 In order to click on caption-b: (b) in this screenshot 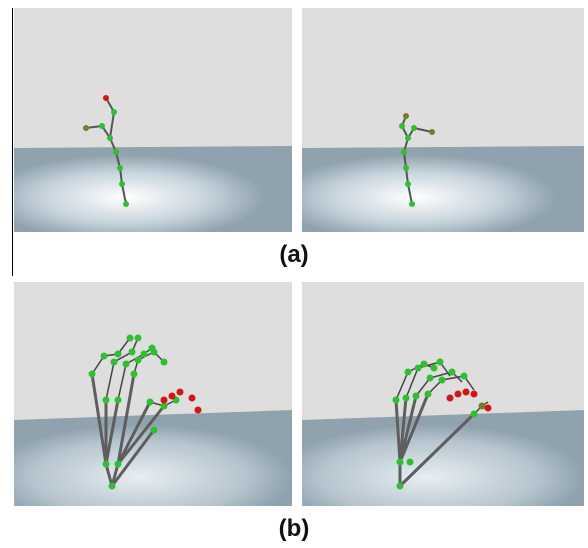, I will do `click(294, 529)`.